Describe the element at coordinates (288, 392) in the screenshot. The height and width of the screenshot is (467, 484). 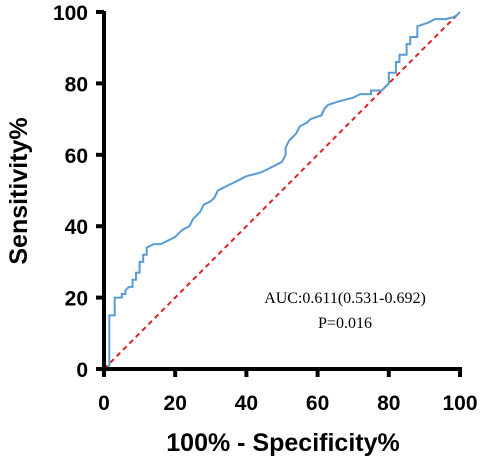
I see `x-axis-ticks: 0 20 40 60 80 100` at that location.